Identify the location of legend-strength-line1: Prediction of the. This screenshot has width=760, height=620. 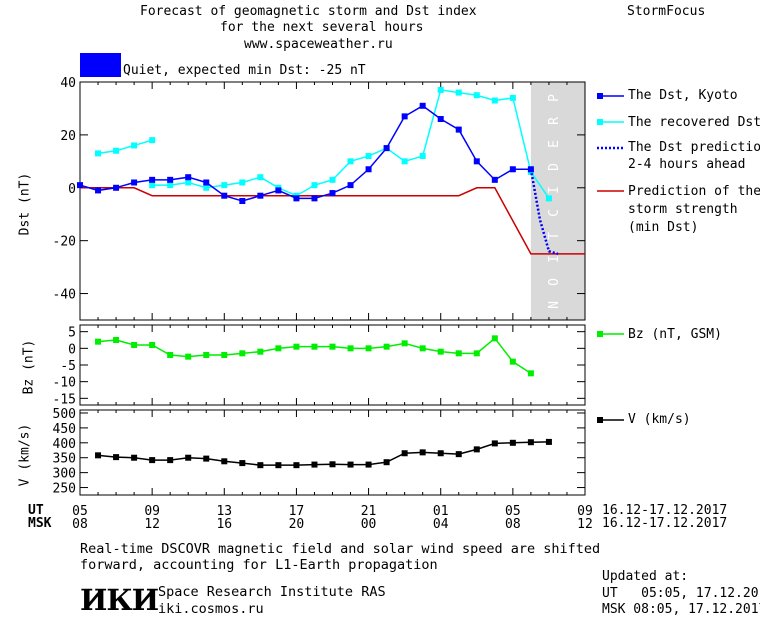
(694, 191).